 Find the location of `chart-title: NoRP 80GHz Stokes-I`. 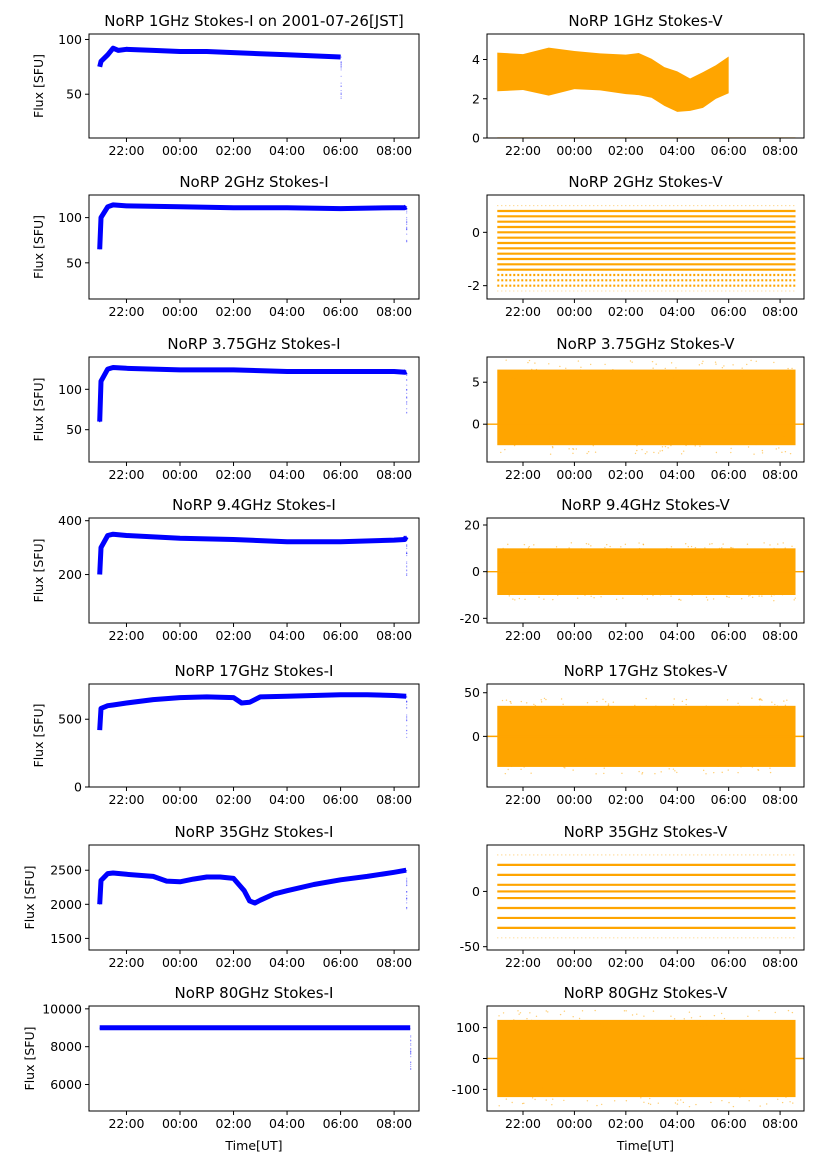

chart-title: NoRP 80GHz Stokes-I is located at coordinates (254, 993).